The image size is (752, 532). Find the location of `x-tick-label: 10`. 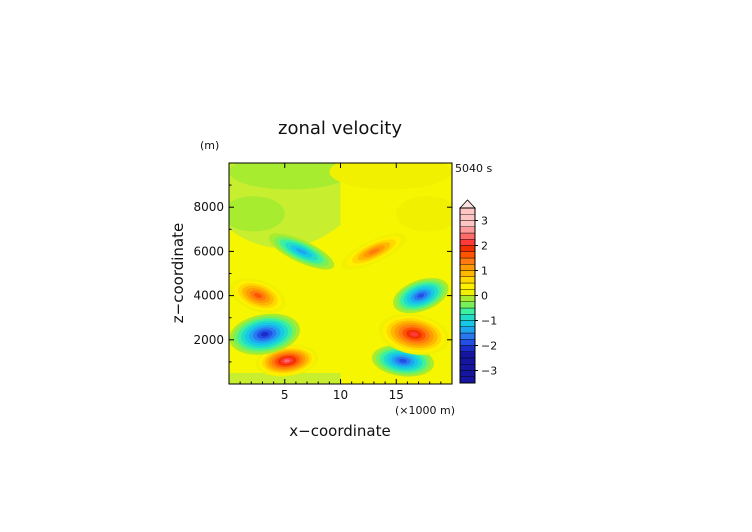

x-tick-label: 10 is located at coordinates (340, 395).